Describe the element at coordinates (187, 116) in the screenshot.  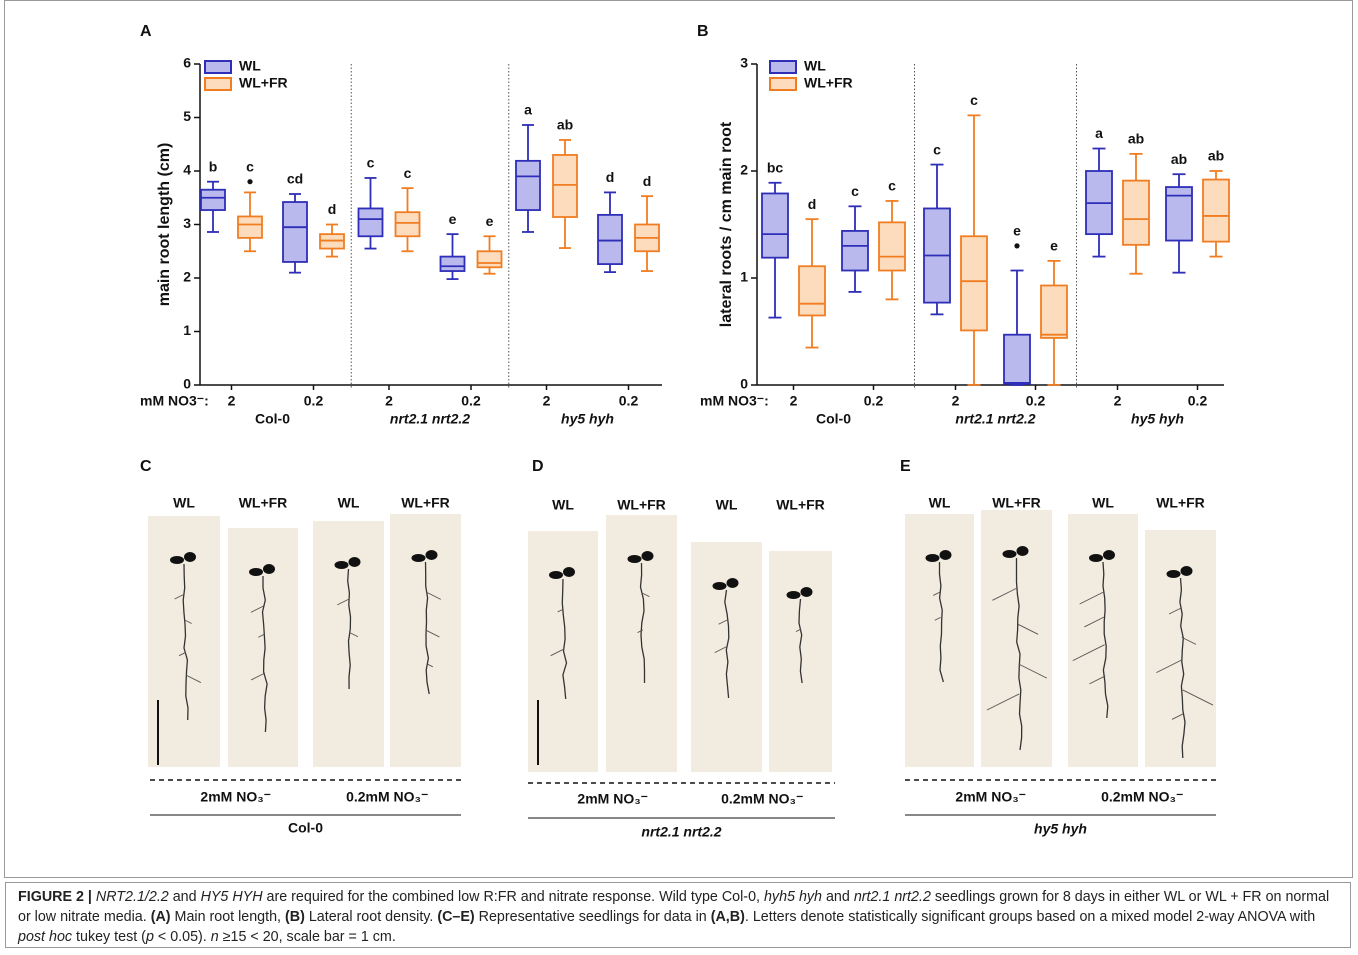
I see `y-tick-label: 5` at that location.